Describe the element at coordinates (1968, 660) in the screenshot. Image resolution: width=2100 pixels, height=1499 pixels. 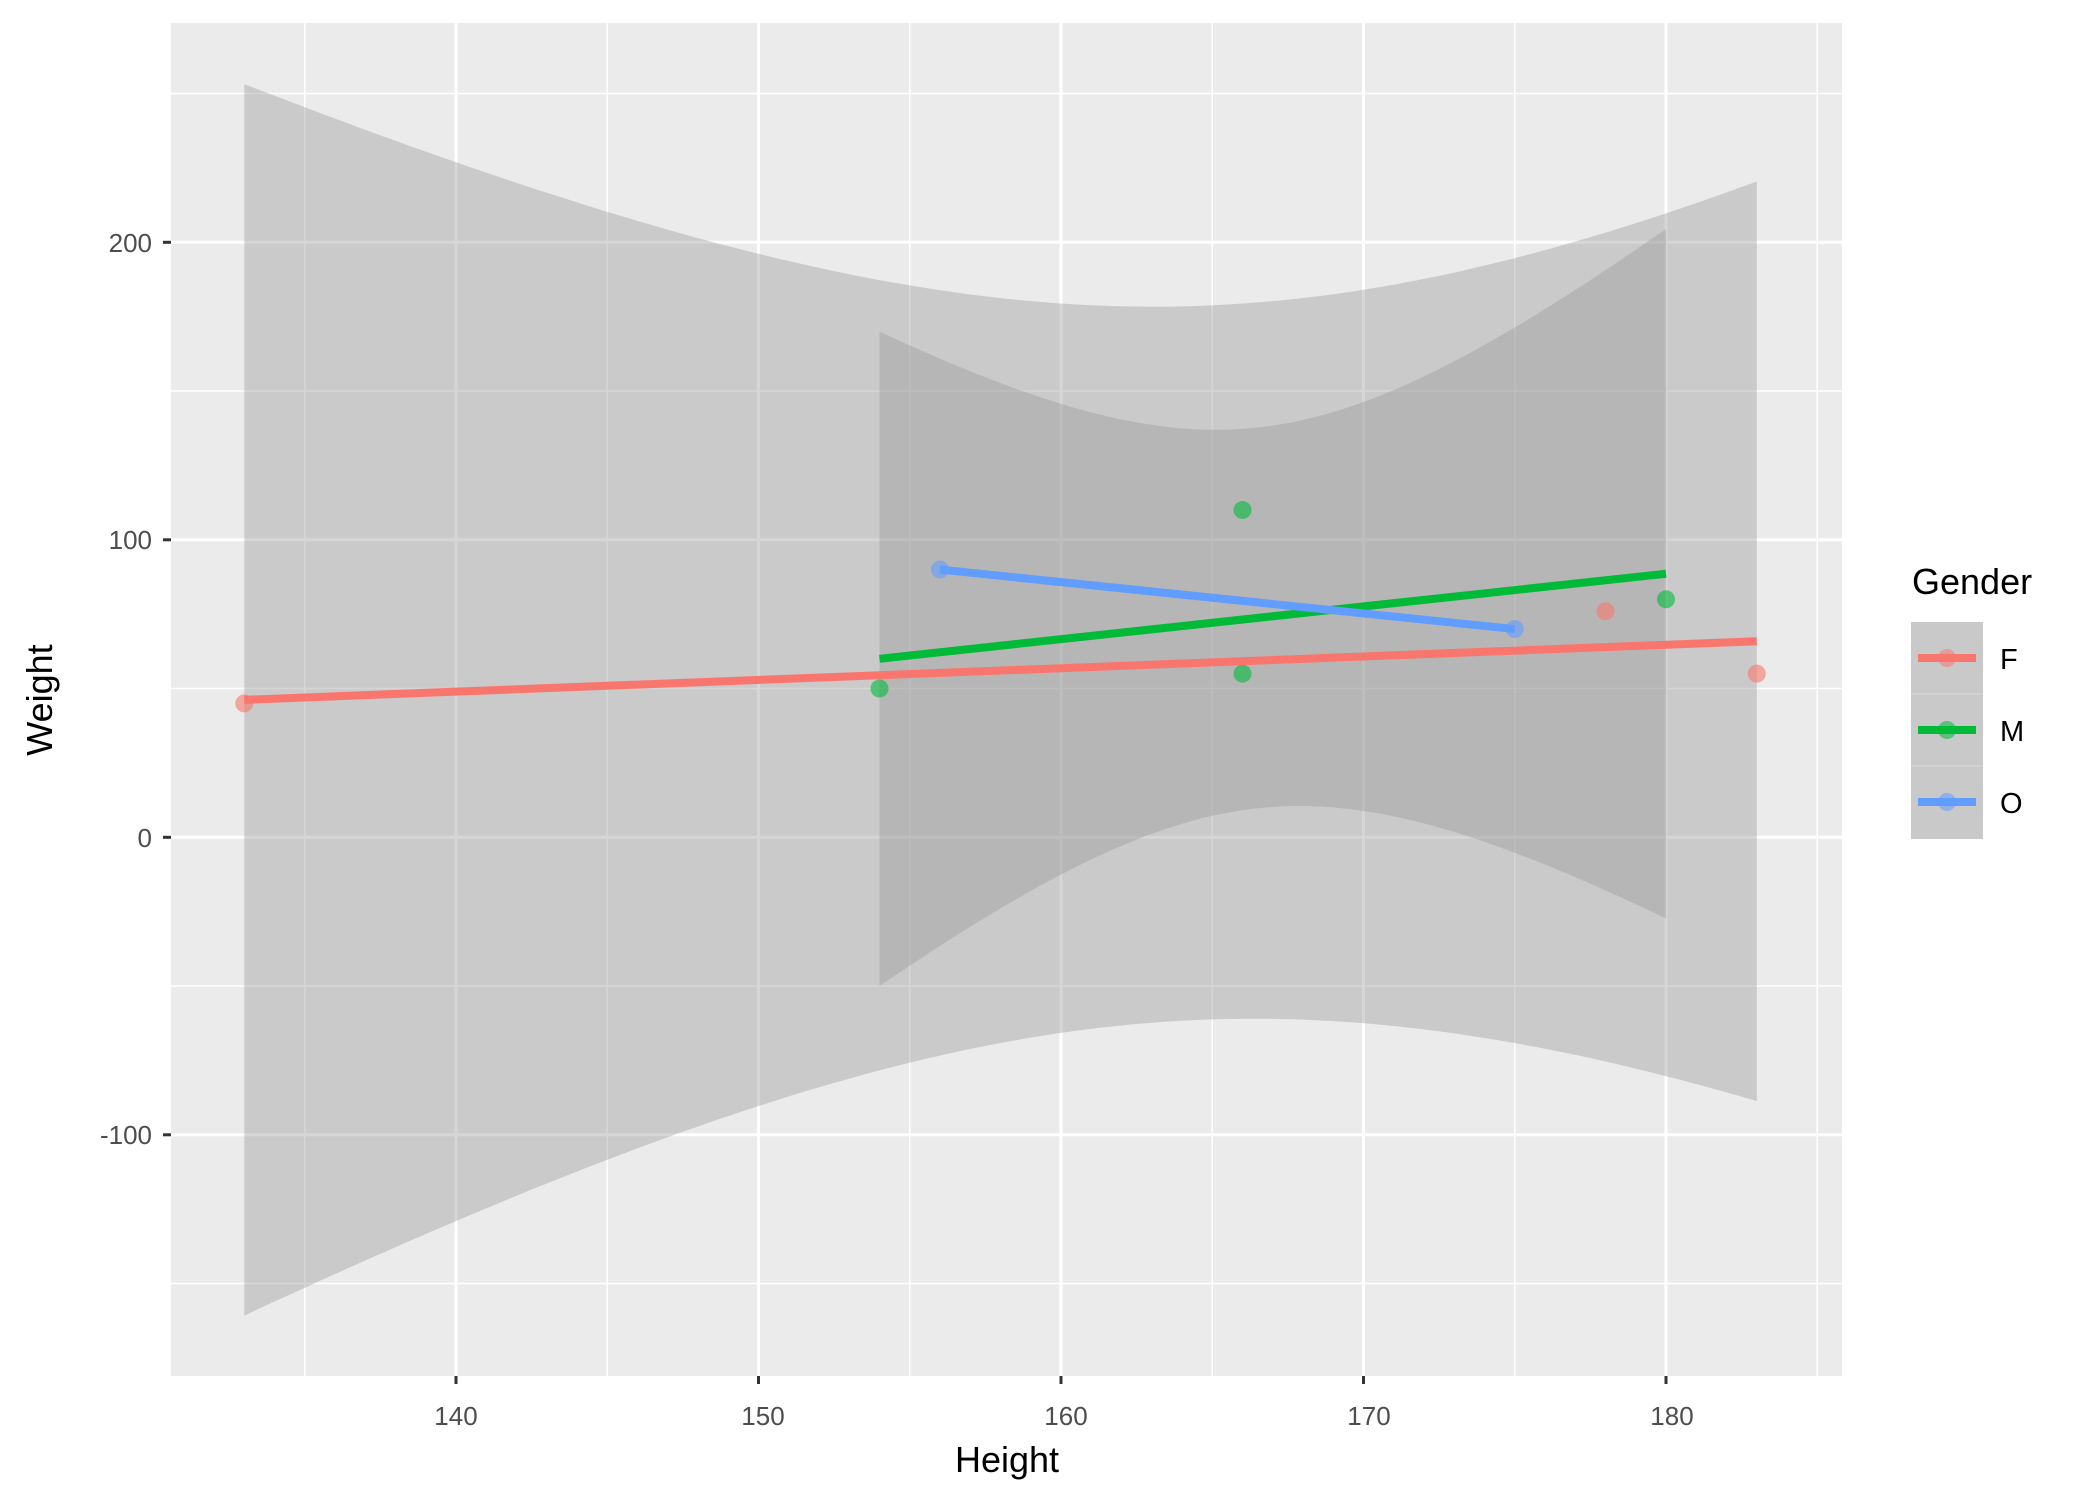
I see `legend-item-f: F` at that location.